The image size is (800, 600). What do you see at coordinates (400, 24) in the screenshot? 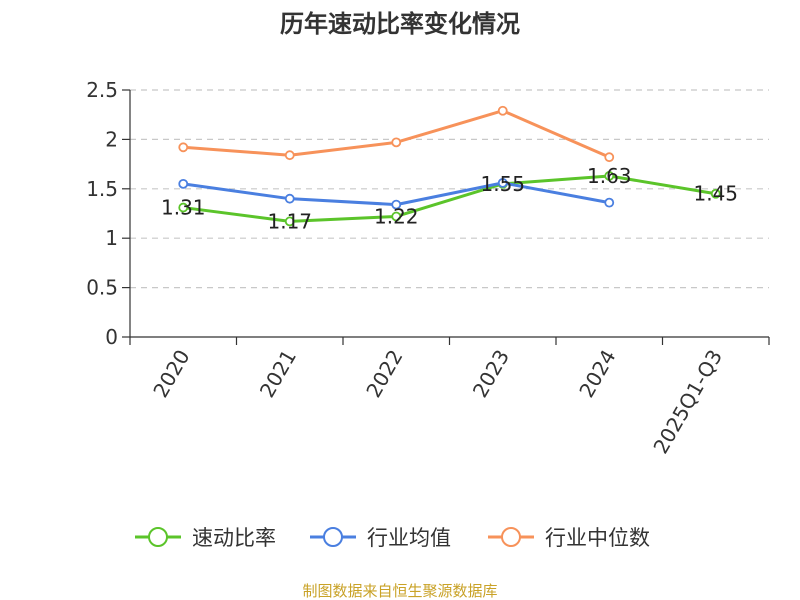
I see `chart-title: 历年速动比率变化情况` at bounding box center [400, 24].